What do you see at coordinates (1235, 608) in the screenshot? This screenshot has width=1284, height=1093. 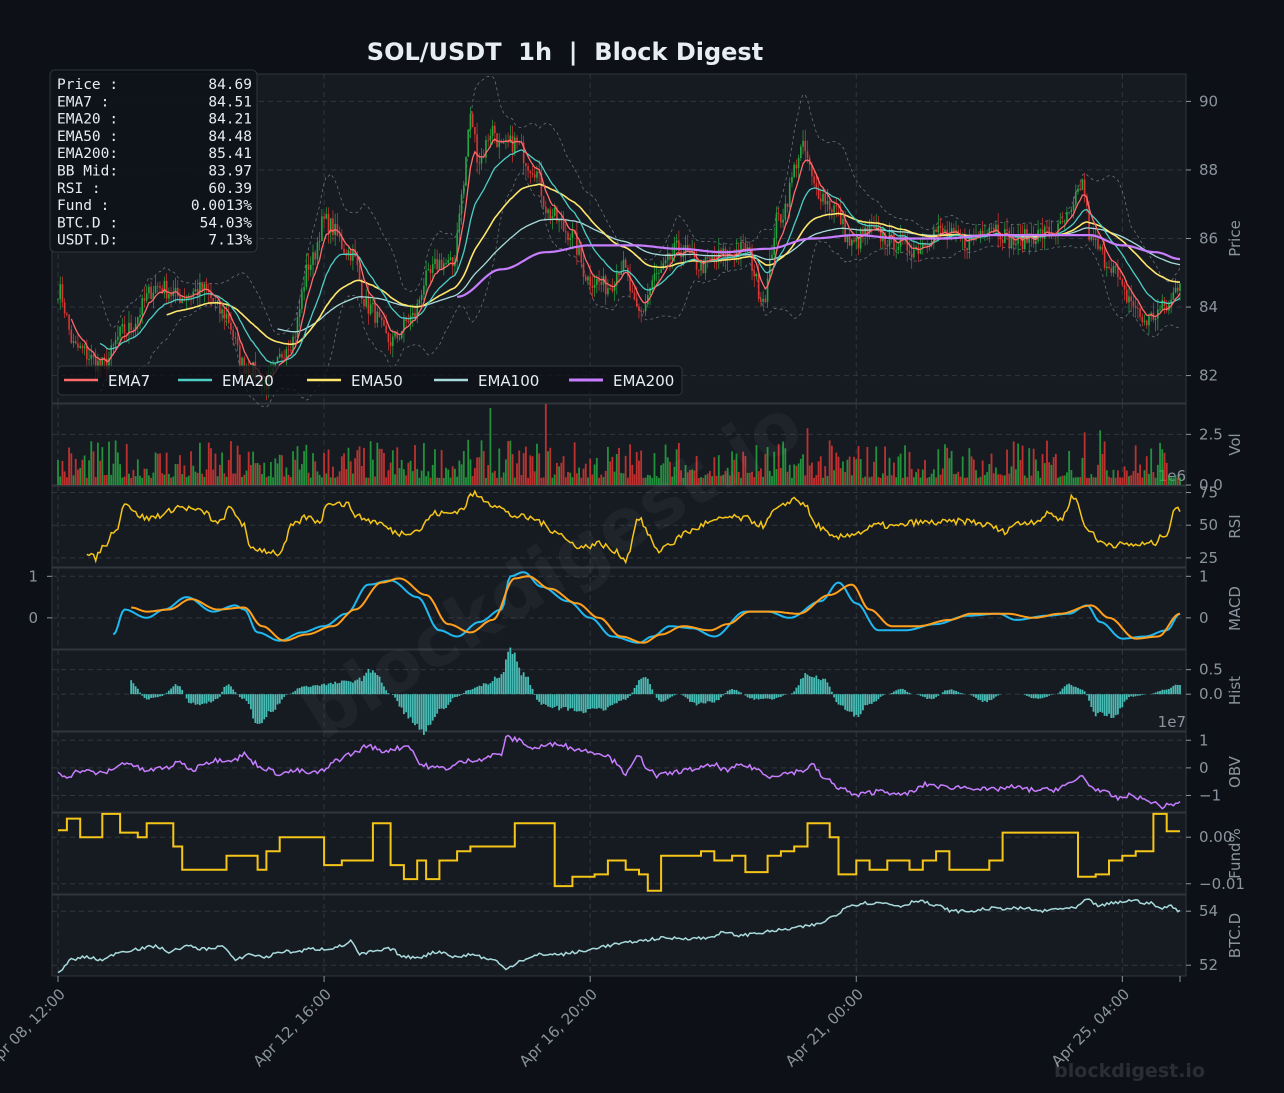 I see `ylabel-macd: MACD` at bounding box center [1235, 608].